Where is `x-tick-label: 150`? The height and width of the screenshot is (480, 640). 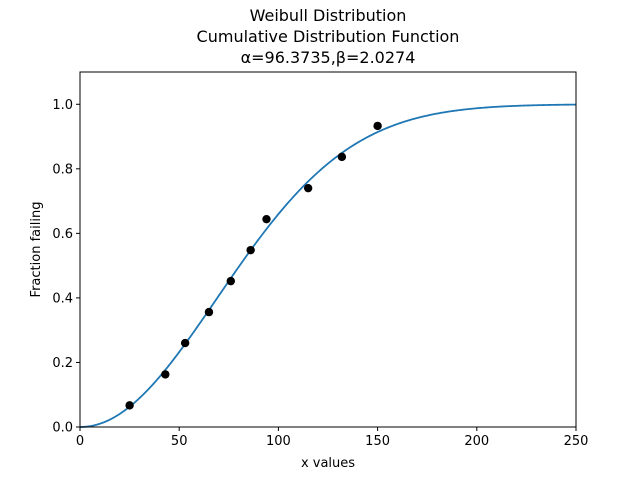 x-tick-label: 150 is located at coordinates (377, 441).